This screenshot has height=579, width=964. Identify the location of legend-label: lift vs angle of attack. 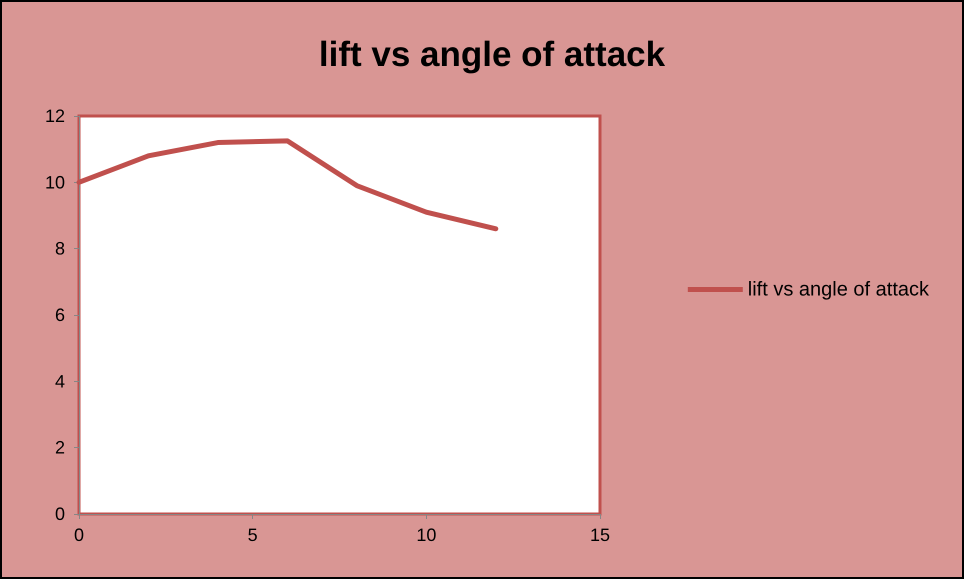
(839, 289).